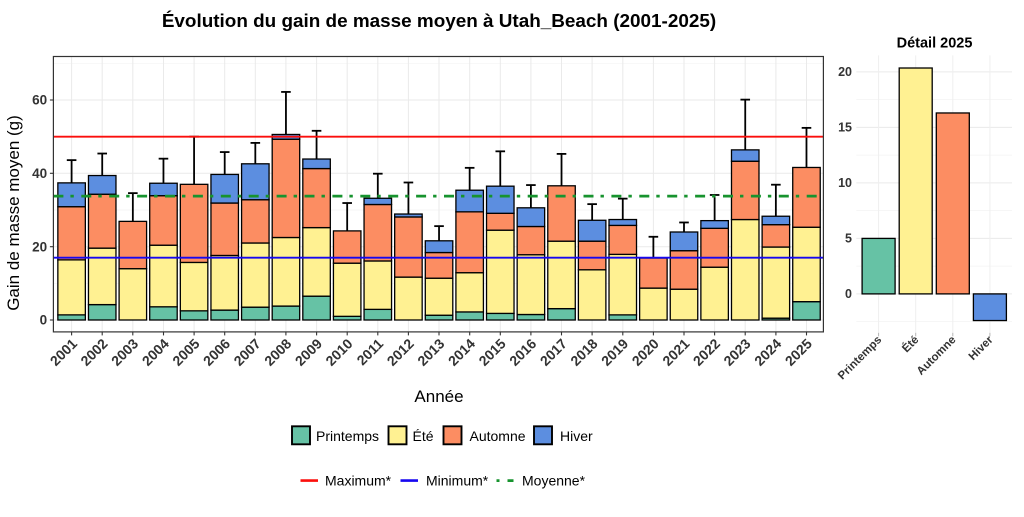 This screenshot has width=1024, height=517. I want to click on svg-text: Gain de masse moyen (g), so click(13, 213).